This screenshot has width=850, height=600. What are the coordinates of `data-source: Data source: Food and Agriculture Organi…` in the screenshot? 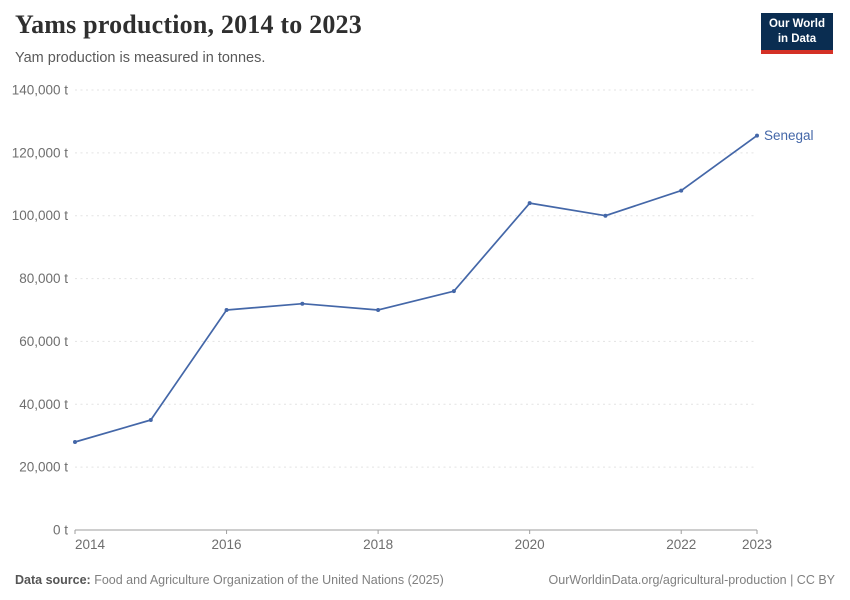 It's located at (229, 580).